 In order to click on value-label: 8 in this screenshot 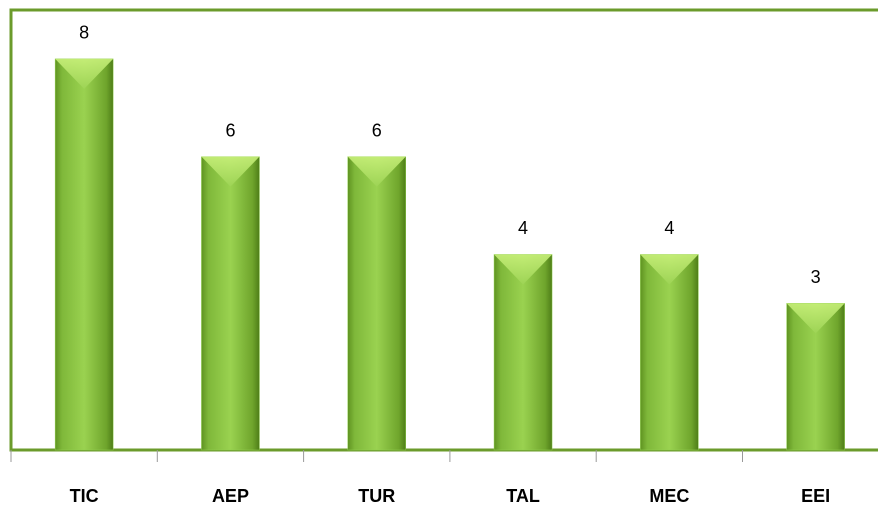, I will do `click(84, 33)`.